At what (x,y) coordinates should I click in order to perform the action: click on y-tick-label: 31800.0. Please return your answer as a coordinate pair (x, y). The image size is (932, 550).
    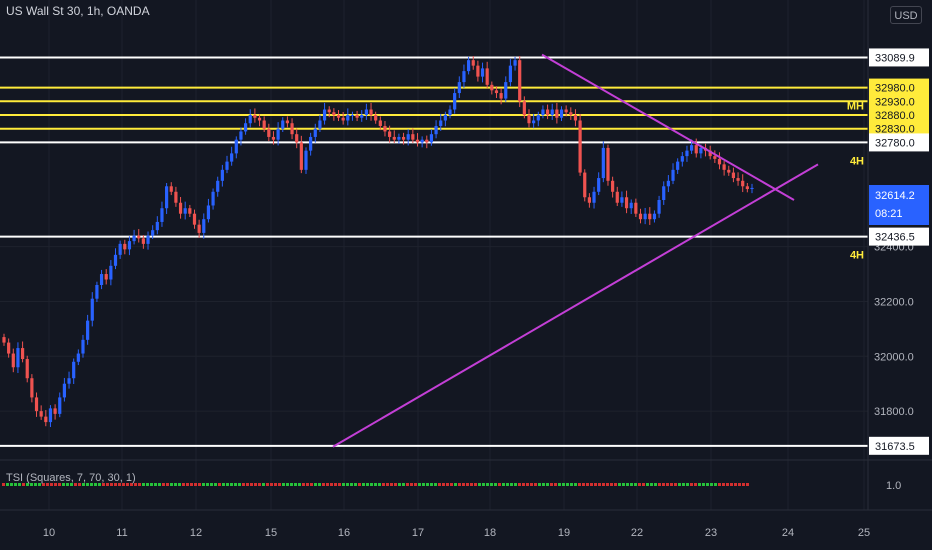
    Looking at the image, I should click on (894, 412).